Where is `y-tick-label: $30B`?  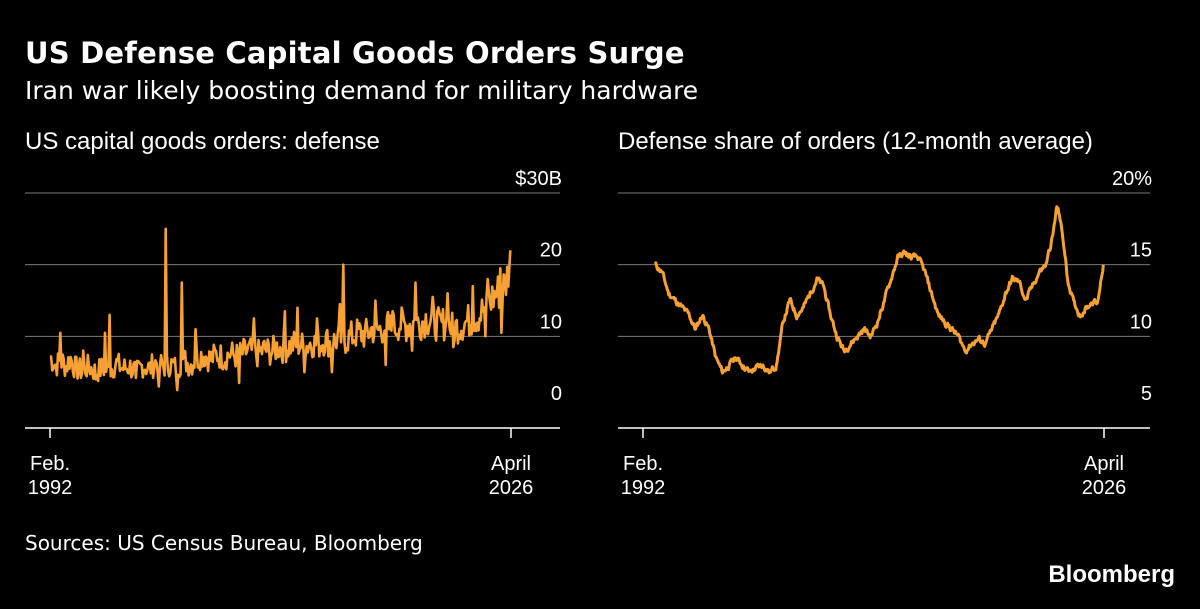 y-tick-label: $30B is located at coordinates (538, 179).